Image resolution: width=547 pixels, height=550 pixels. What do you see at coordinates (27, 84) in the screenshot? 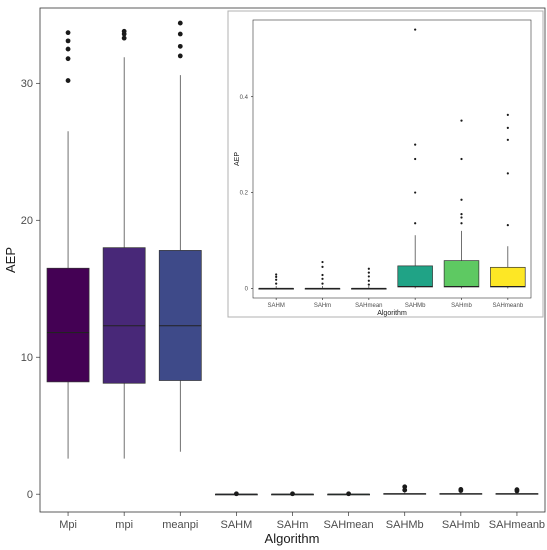
I see `y-tick-label: 30` at bounding box center [27, 84].